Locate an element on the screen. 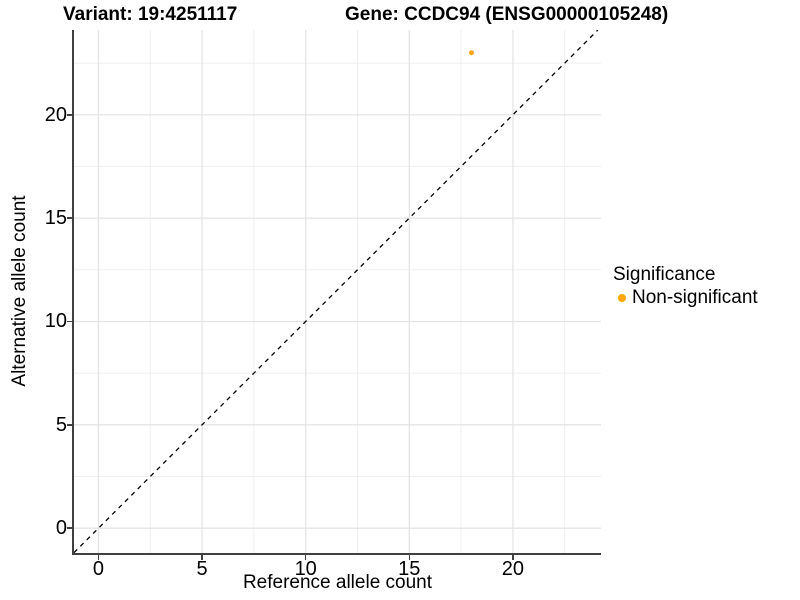  x-tick-label: 20 is located at coordinates (513, 569).